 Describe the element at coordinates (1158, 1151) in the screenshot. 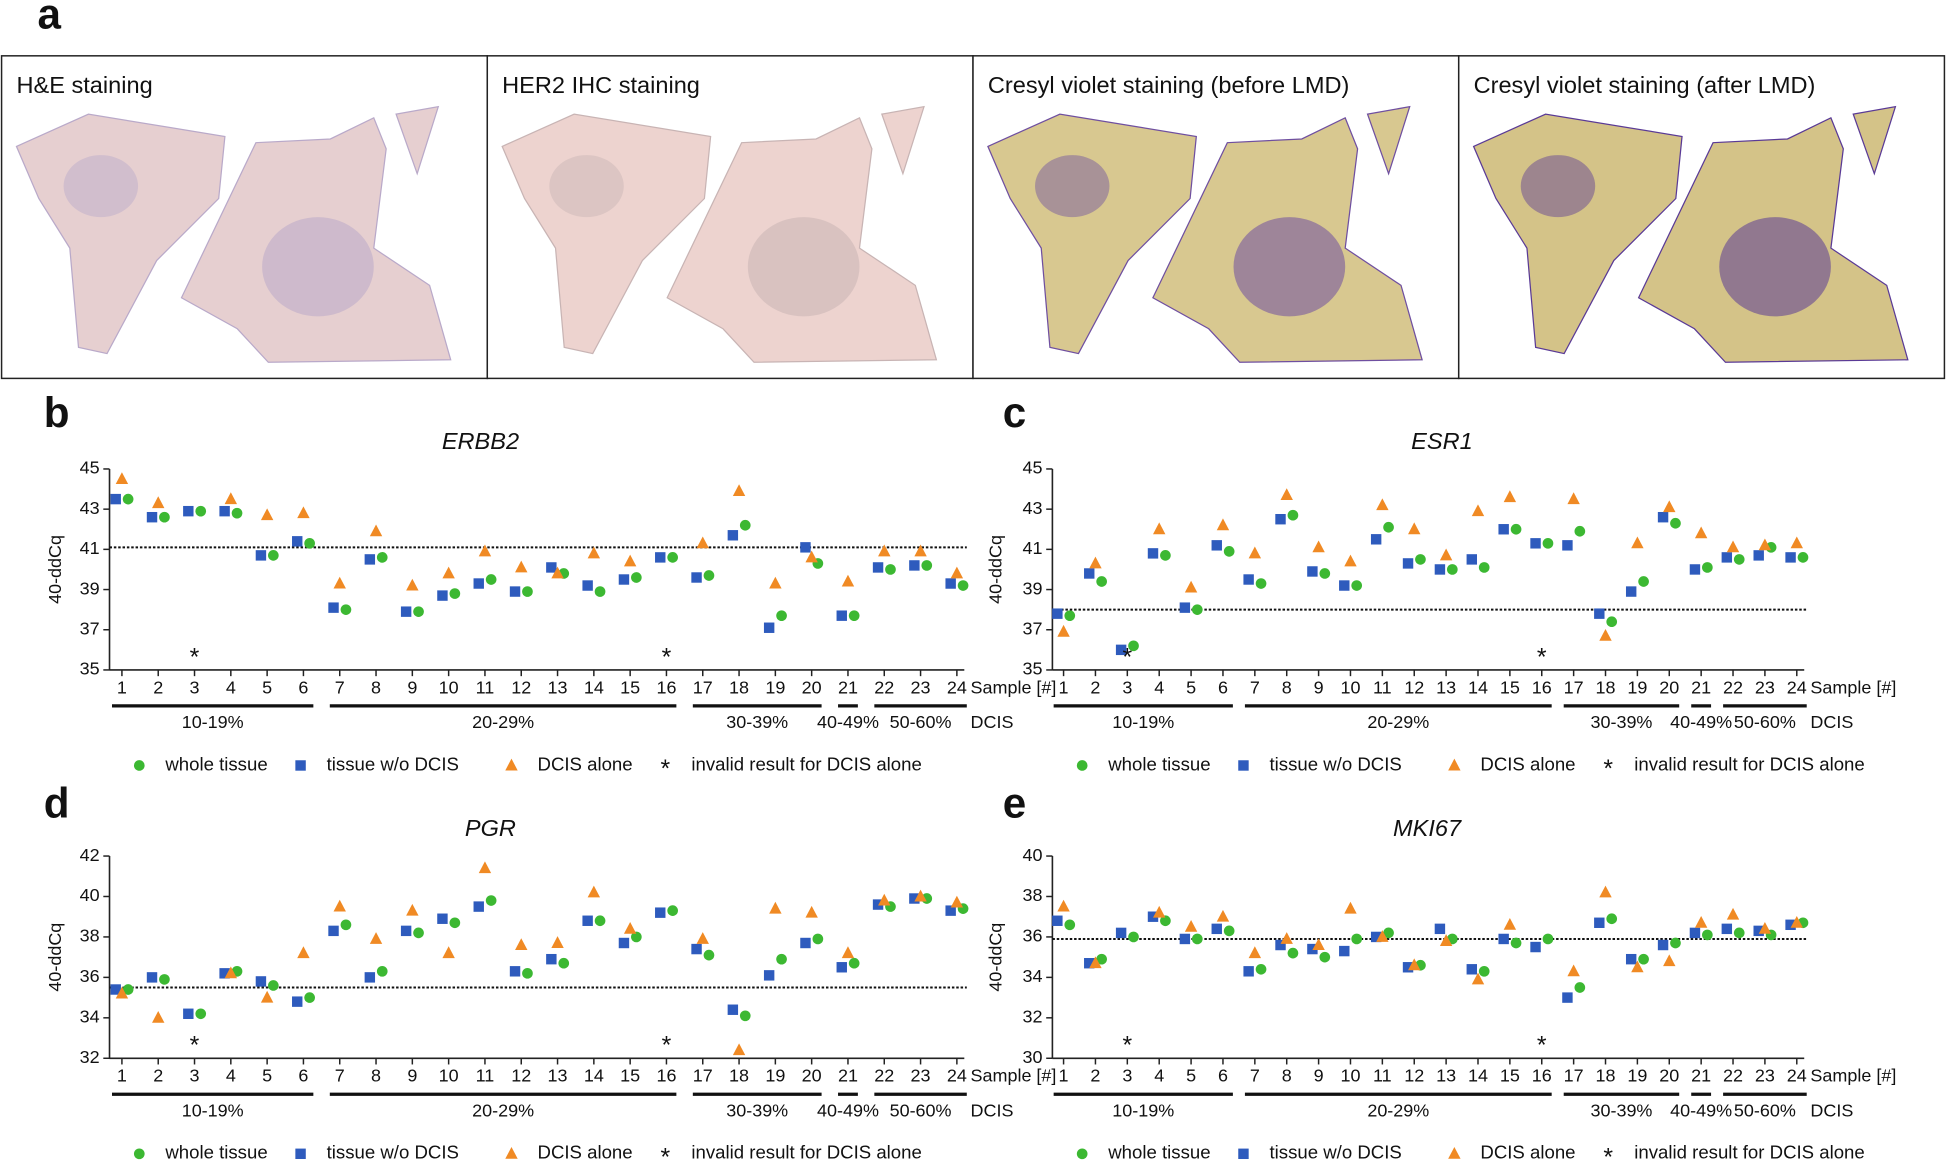

I see `legend-label: whole tissue` at that location.